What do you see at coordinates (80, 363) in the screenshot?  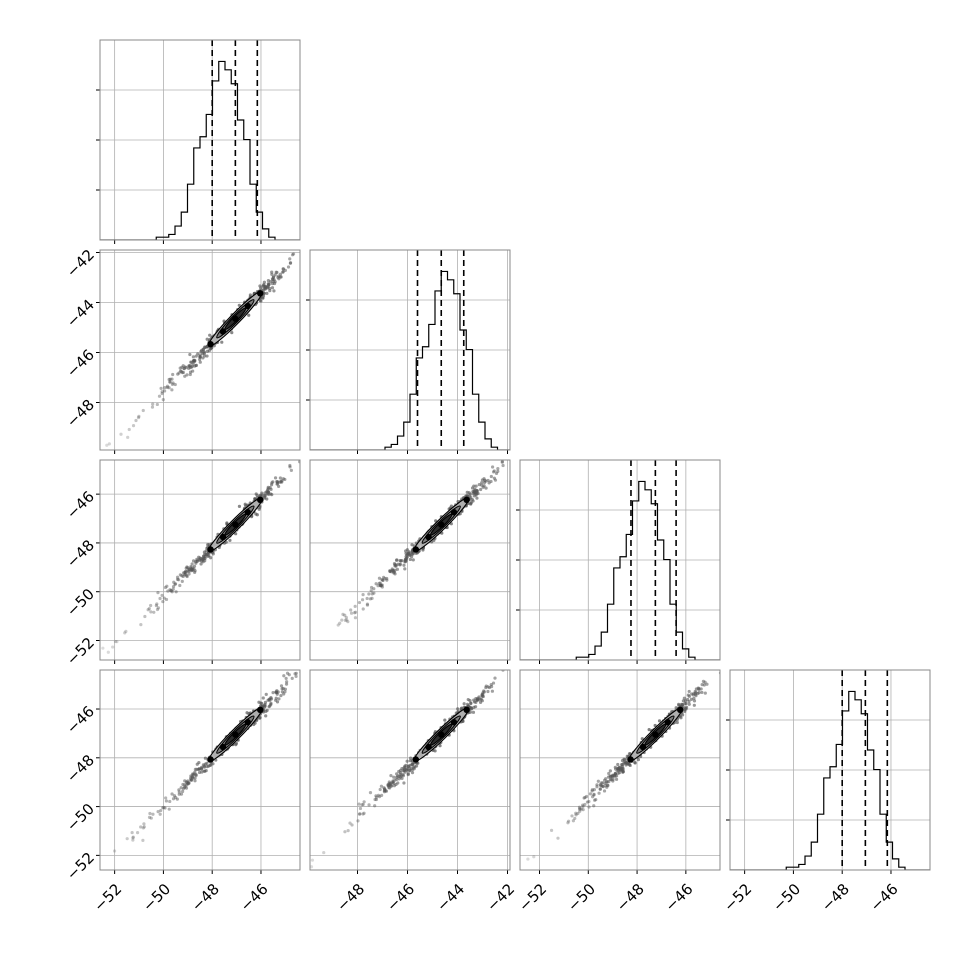 I see `ytick-label-1-1: −46` at bounding box center [80, 363].